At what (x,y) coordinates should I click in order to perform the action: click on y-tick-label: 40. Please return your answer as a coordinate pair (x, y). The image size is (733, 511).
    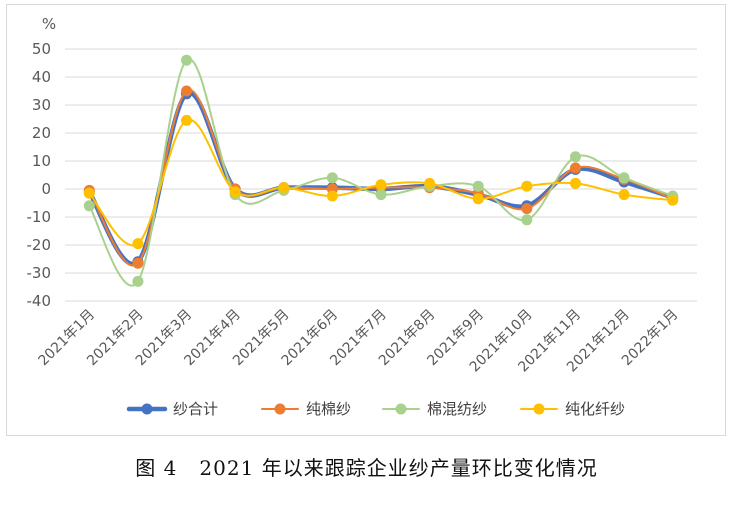
    Looking at the image, I should click on (41, 77).